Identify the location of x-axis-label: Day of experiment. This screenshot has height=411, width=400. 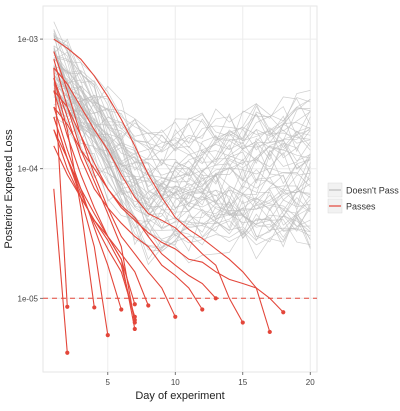
(179, 396).